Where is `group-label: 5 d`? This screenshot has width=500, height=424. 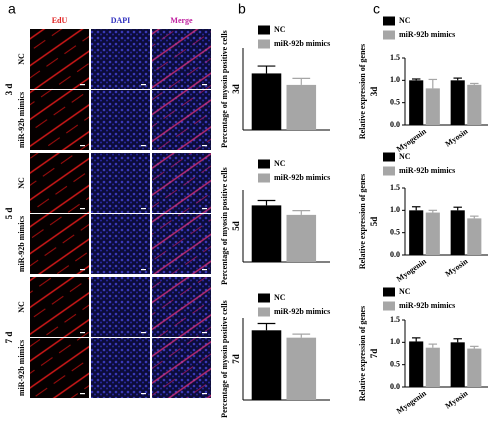 group-label: 5 d is located at coordinates (9, 214).